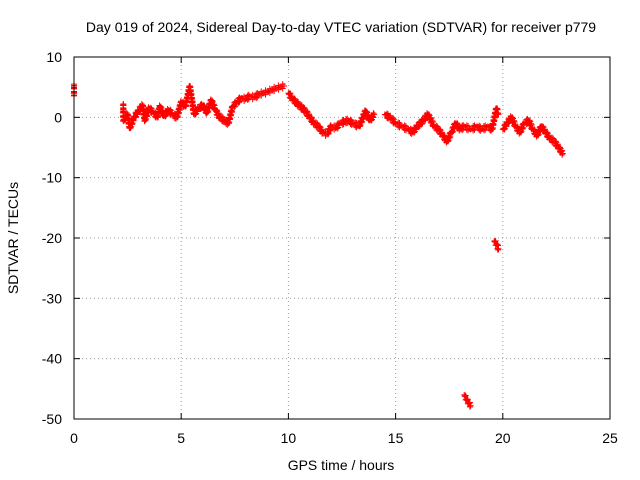 The height and width of the screenshot is (480, 640). Describe the element at coordinates (52, 359) in the screenshot. I see `y-tick-label: -40` at that location.